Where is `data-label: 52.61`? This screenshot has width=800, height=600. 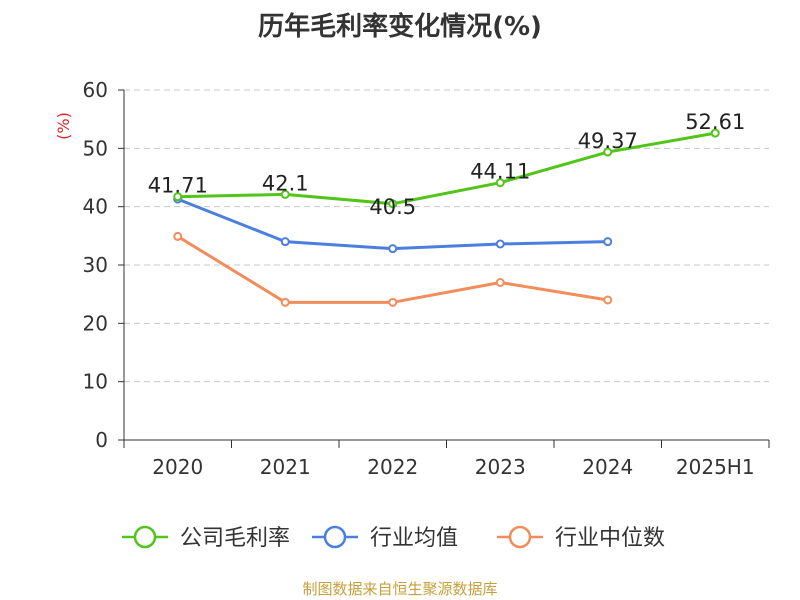 data-label: 52.61 is located at coordinates (715, 122).